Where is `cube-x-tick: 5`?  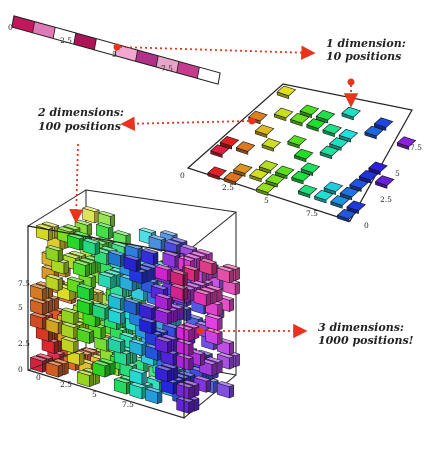 cube-x-tick: 5 is located at coordinates (94, 394).